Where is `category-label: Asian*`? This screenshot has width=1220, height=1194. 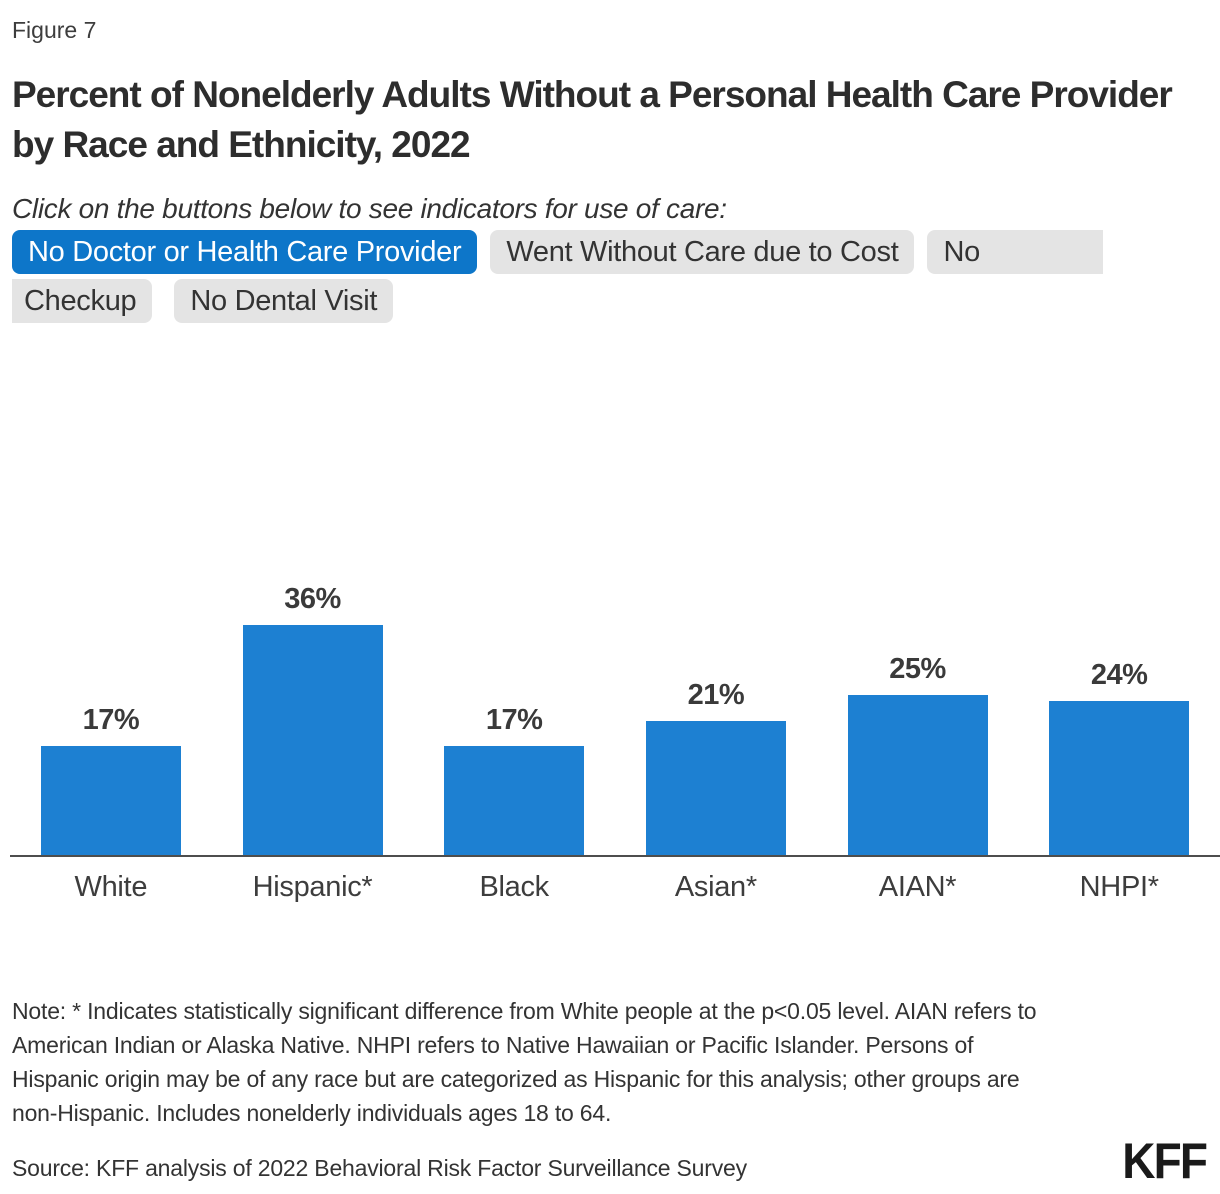 category-label: Asian* is located at coordinates (715, 887).